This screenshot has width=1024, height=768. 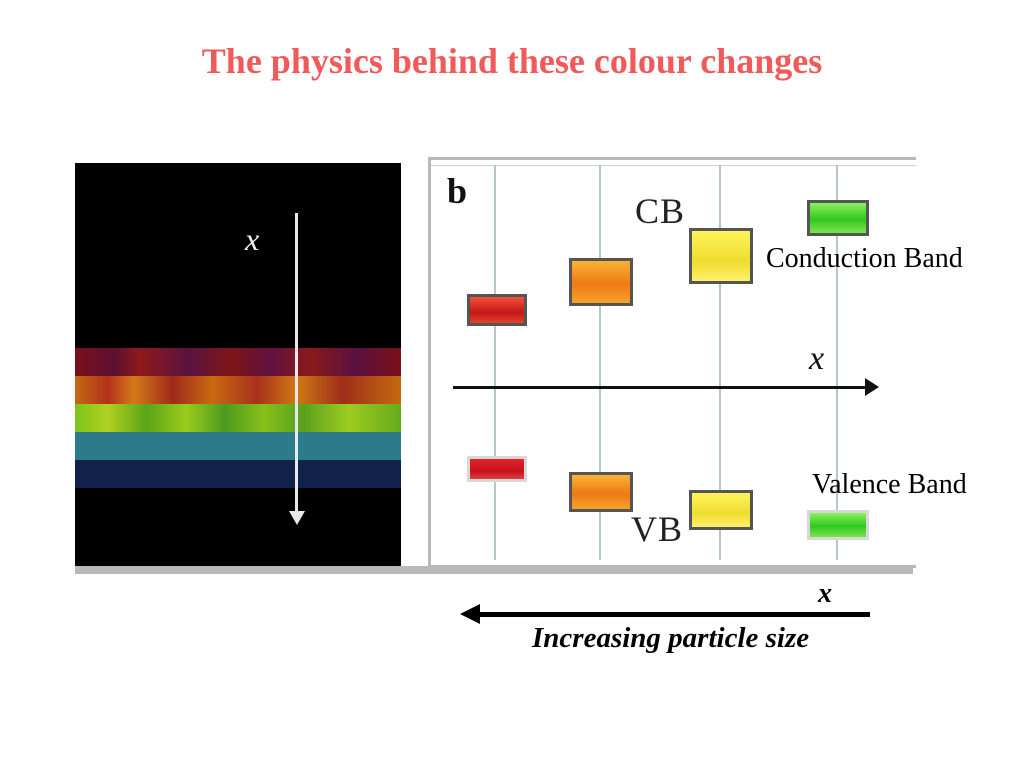 I want to click on color-stripe-navy, so click(x=238, y=474).